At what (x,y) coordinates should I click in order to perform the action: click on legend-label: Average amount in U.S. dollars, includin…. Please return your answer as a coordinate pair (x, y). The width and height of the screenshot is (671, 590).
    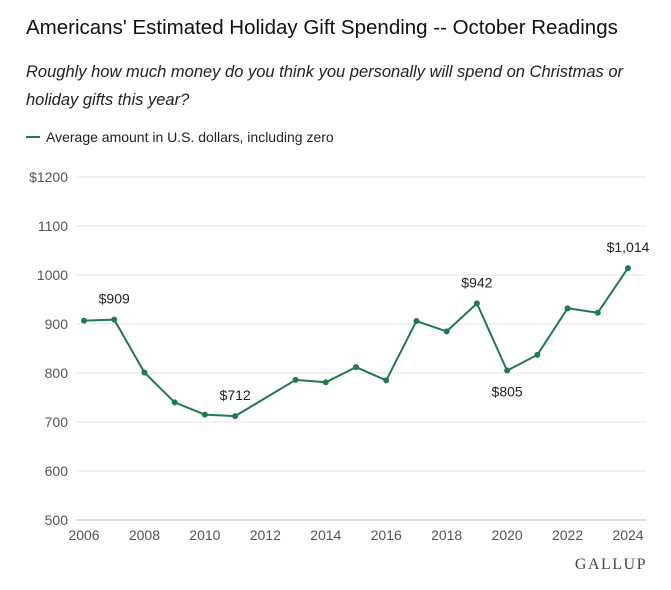
    Looking at the image, I should click on (190, 137).